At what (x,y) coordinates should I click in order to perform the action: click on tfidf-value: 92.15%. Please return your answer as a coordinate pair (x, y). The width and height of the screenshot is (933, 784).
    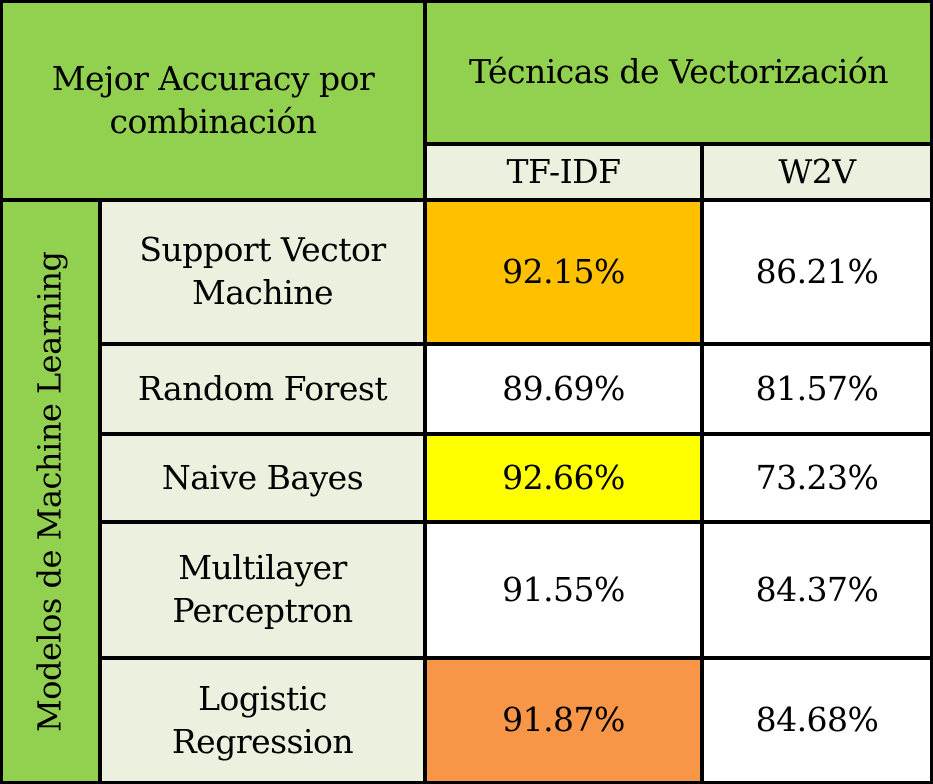
    Looking at the image, I should click on (563, 272).